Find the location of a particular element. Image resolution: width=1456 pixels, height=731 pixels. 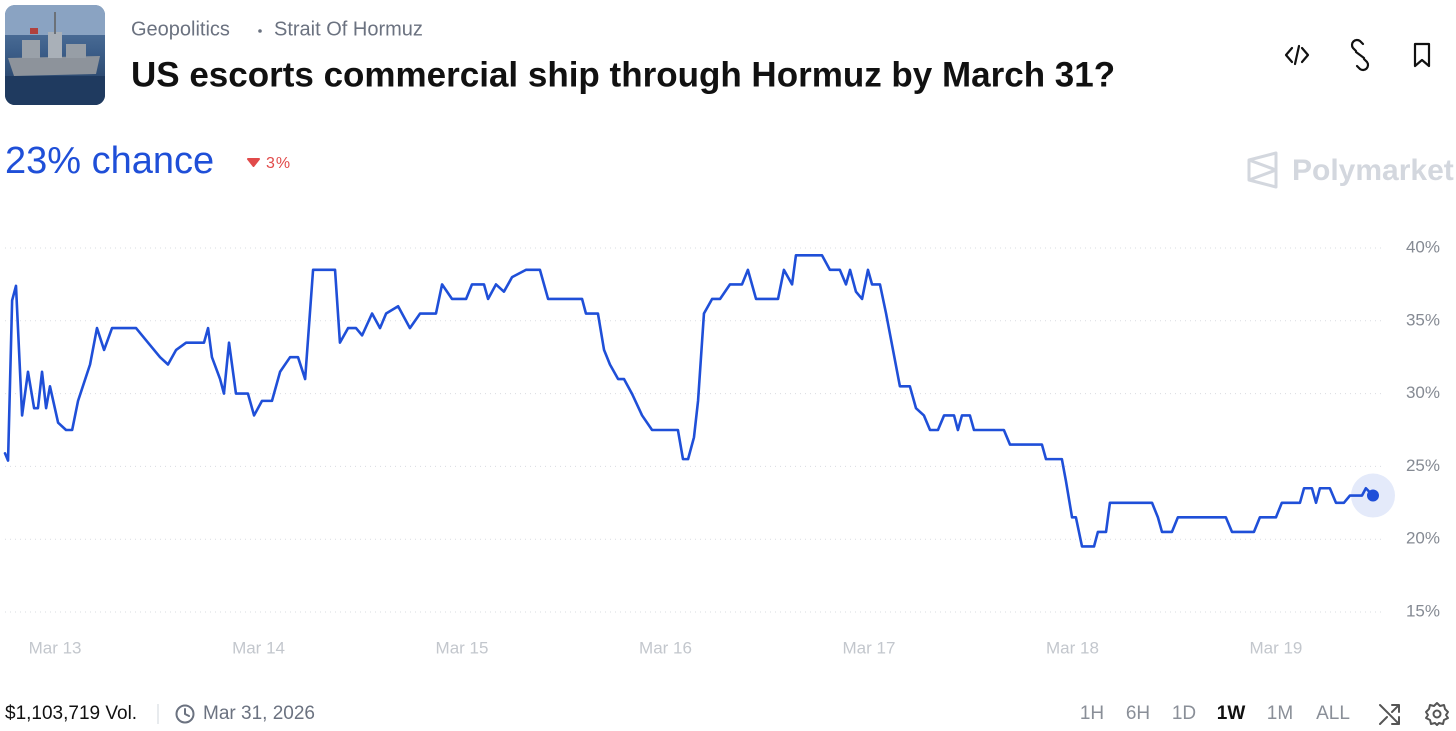

timeframe-option: 1M is located at coordinates (1280, 713).